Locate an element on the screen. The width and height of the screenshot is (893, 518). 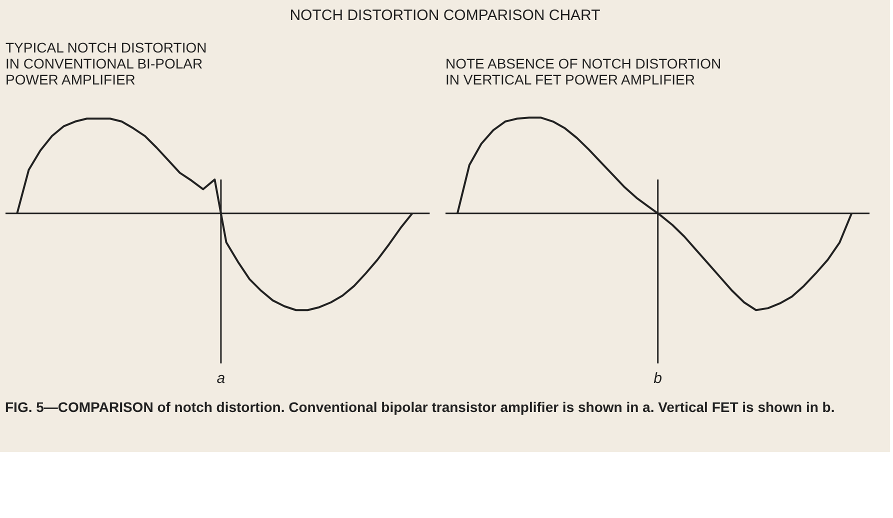
text: a is located at coordinates (221, 379).